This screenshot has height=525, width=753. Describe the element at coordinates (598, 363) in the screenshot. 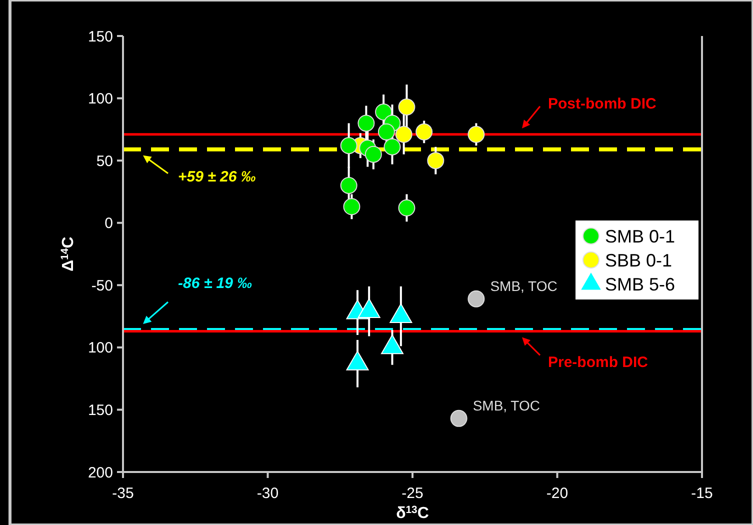

I see `ref-line-label: Pre-bomb DIC` at that location.